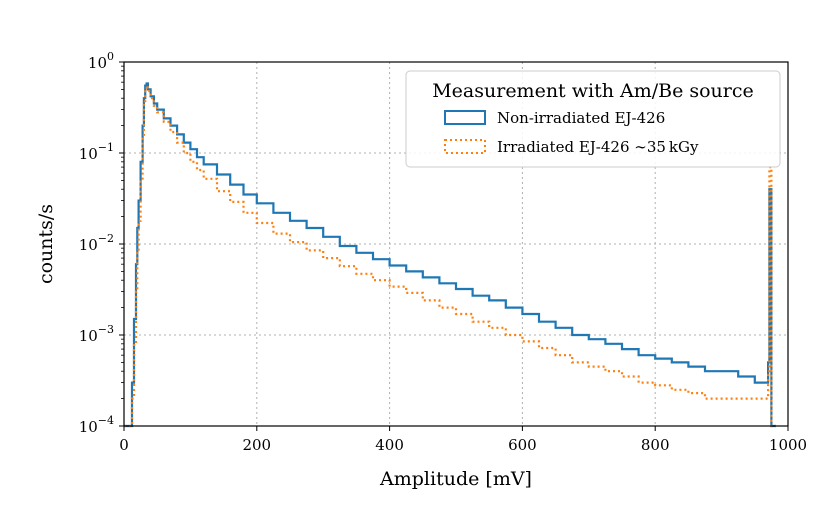  What do you see at coordinates (96, 152) in the screenshot?
I see `y-tick-label: 10⁻¹` at bounding box center [96, 152].